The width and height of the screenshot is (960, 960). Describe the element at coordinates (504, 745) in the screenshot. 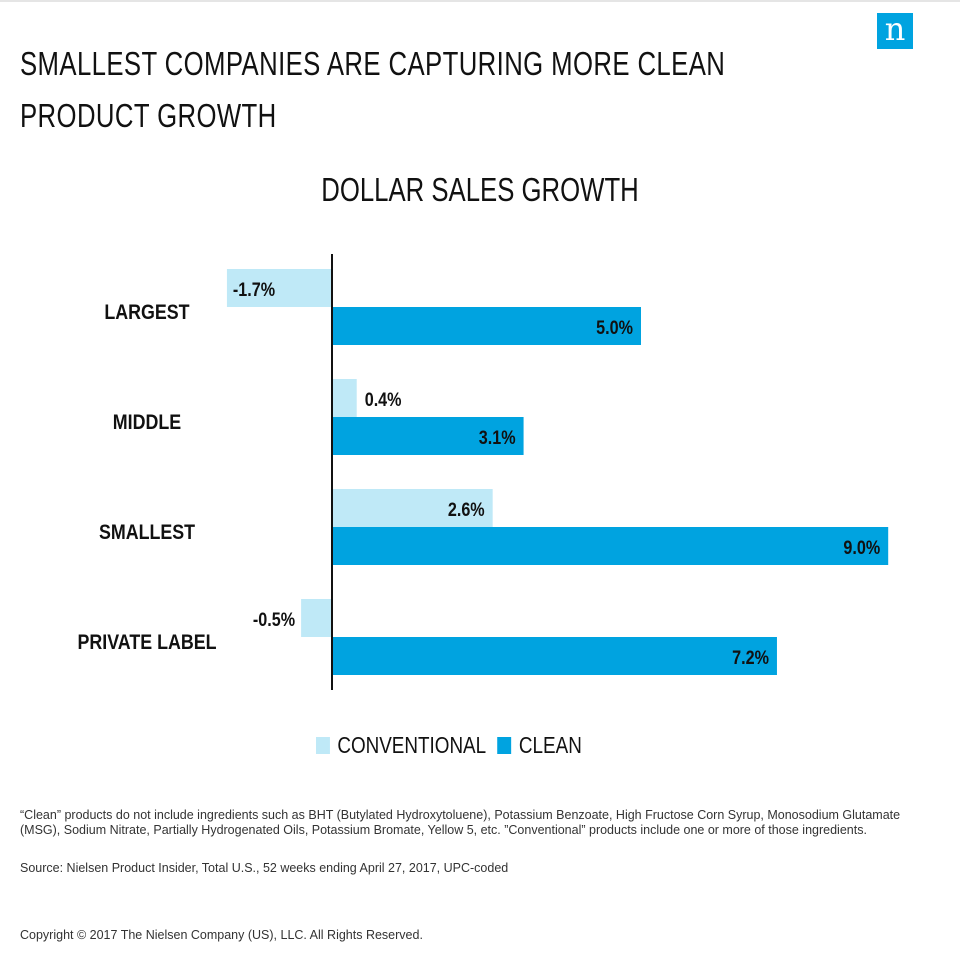

I see `legend-swatch-clean` at that location.